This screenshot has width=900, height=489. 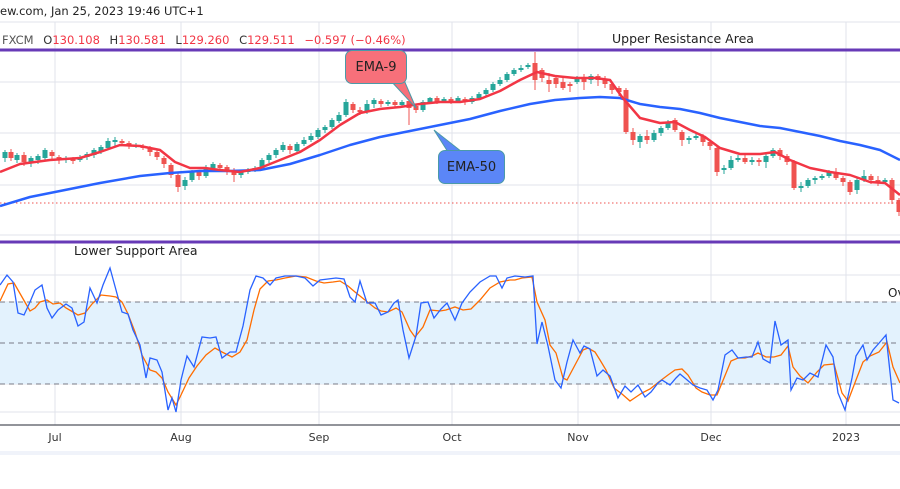 I want to click on low-label: L, so click(x=178, y=40).